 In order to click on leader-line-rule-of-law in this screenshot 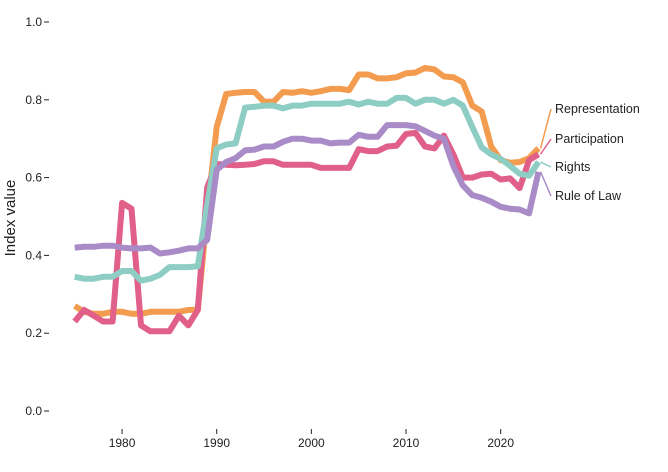, I will do `click(545, 184)`.